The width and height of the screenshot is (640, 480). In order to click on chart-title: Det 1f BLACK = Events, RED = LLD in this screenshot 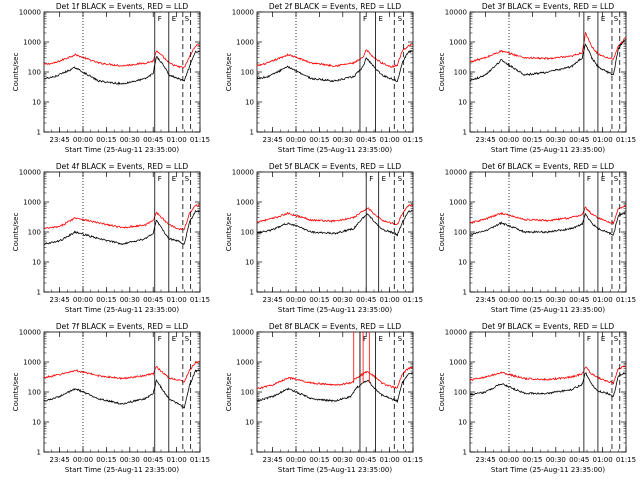, I will do `click(122, 6)`.